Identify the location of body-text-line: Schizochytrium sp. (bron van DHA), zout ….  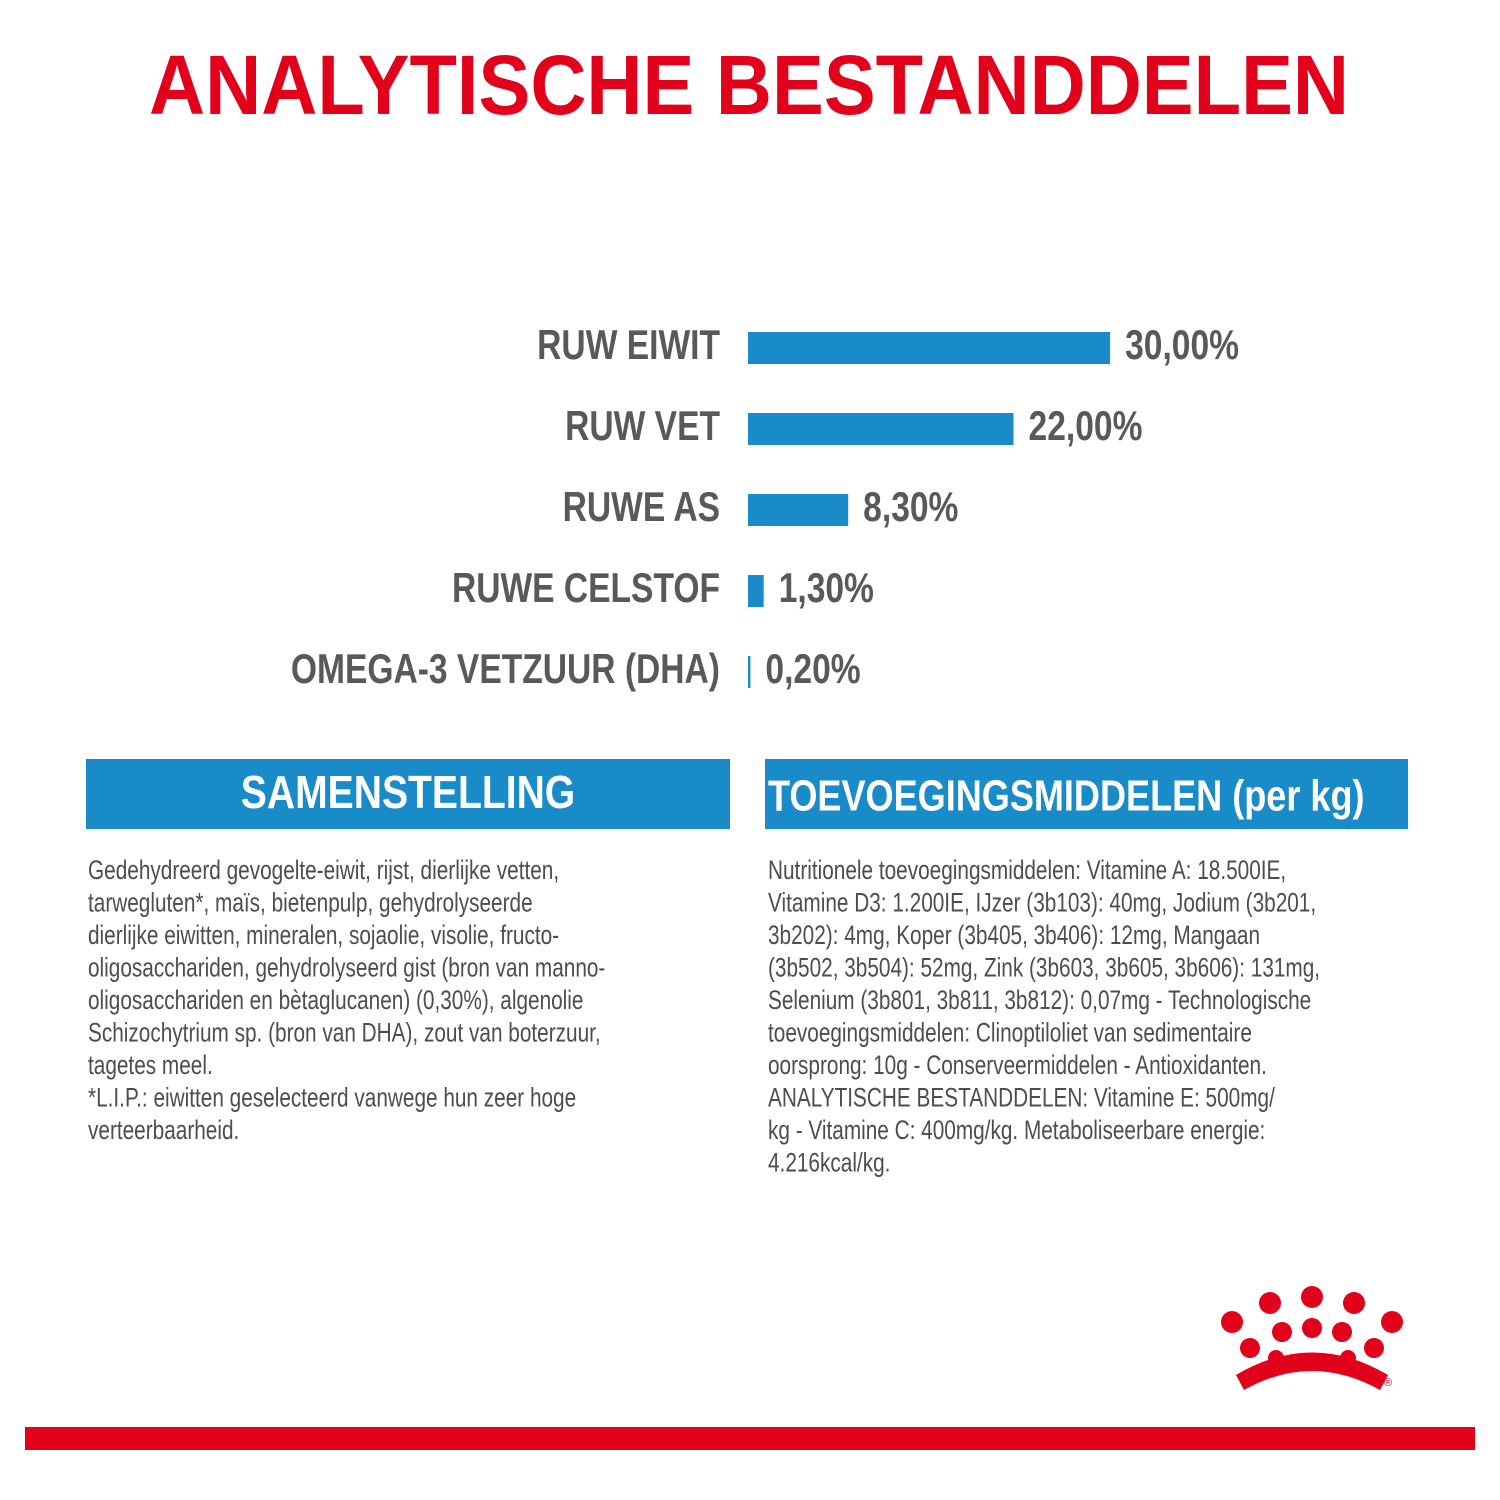
(344, 1033).